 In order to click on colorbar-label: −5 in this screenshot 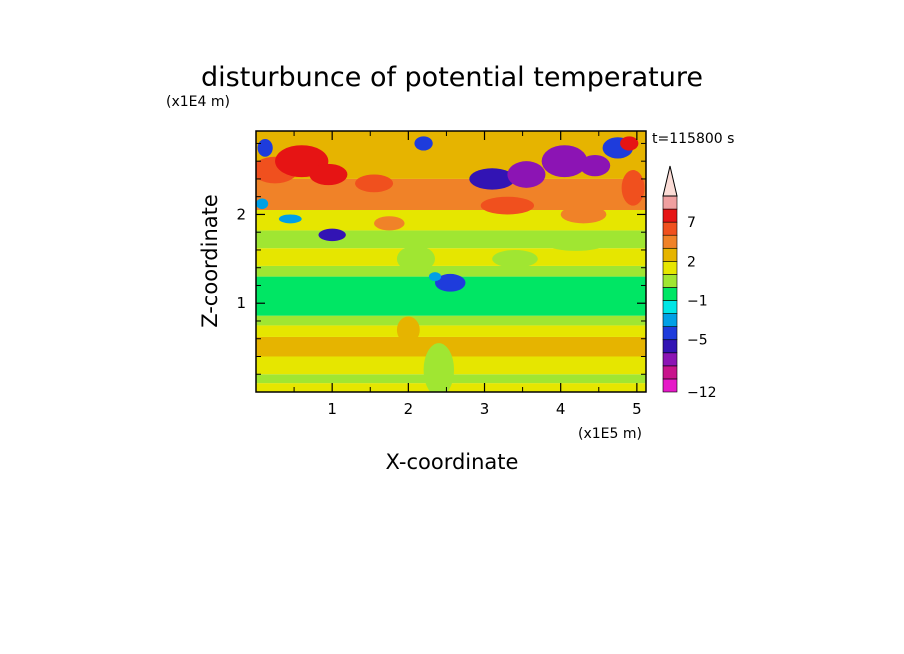, I will do `click(697, 341)`.